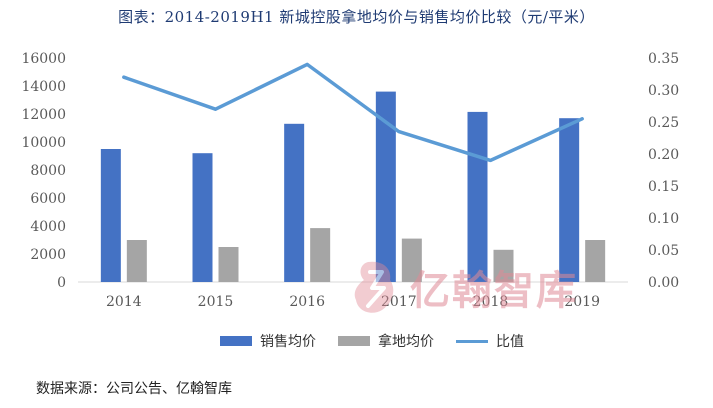 This screenshot has width=713, height=408. I want to click on x-tick-label: 2014, so click(124, 302).